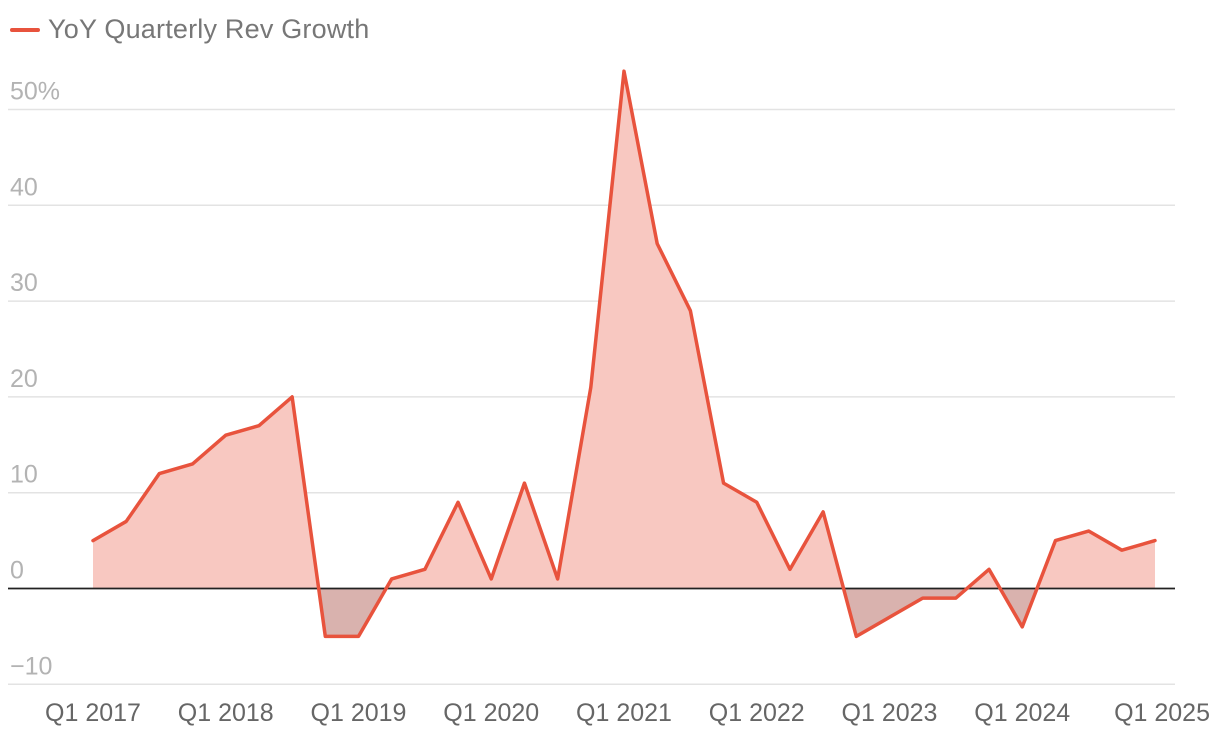 The image size is (1220, 740). I want to click on y-axis-ticks: −10 0 10 20 30 40 50%, so click(35, 379).